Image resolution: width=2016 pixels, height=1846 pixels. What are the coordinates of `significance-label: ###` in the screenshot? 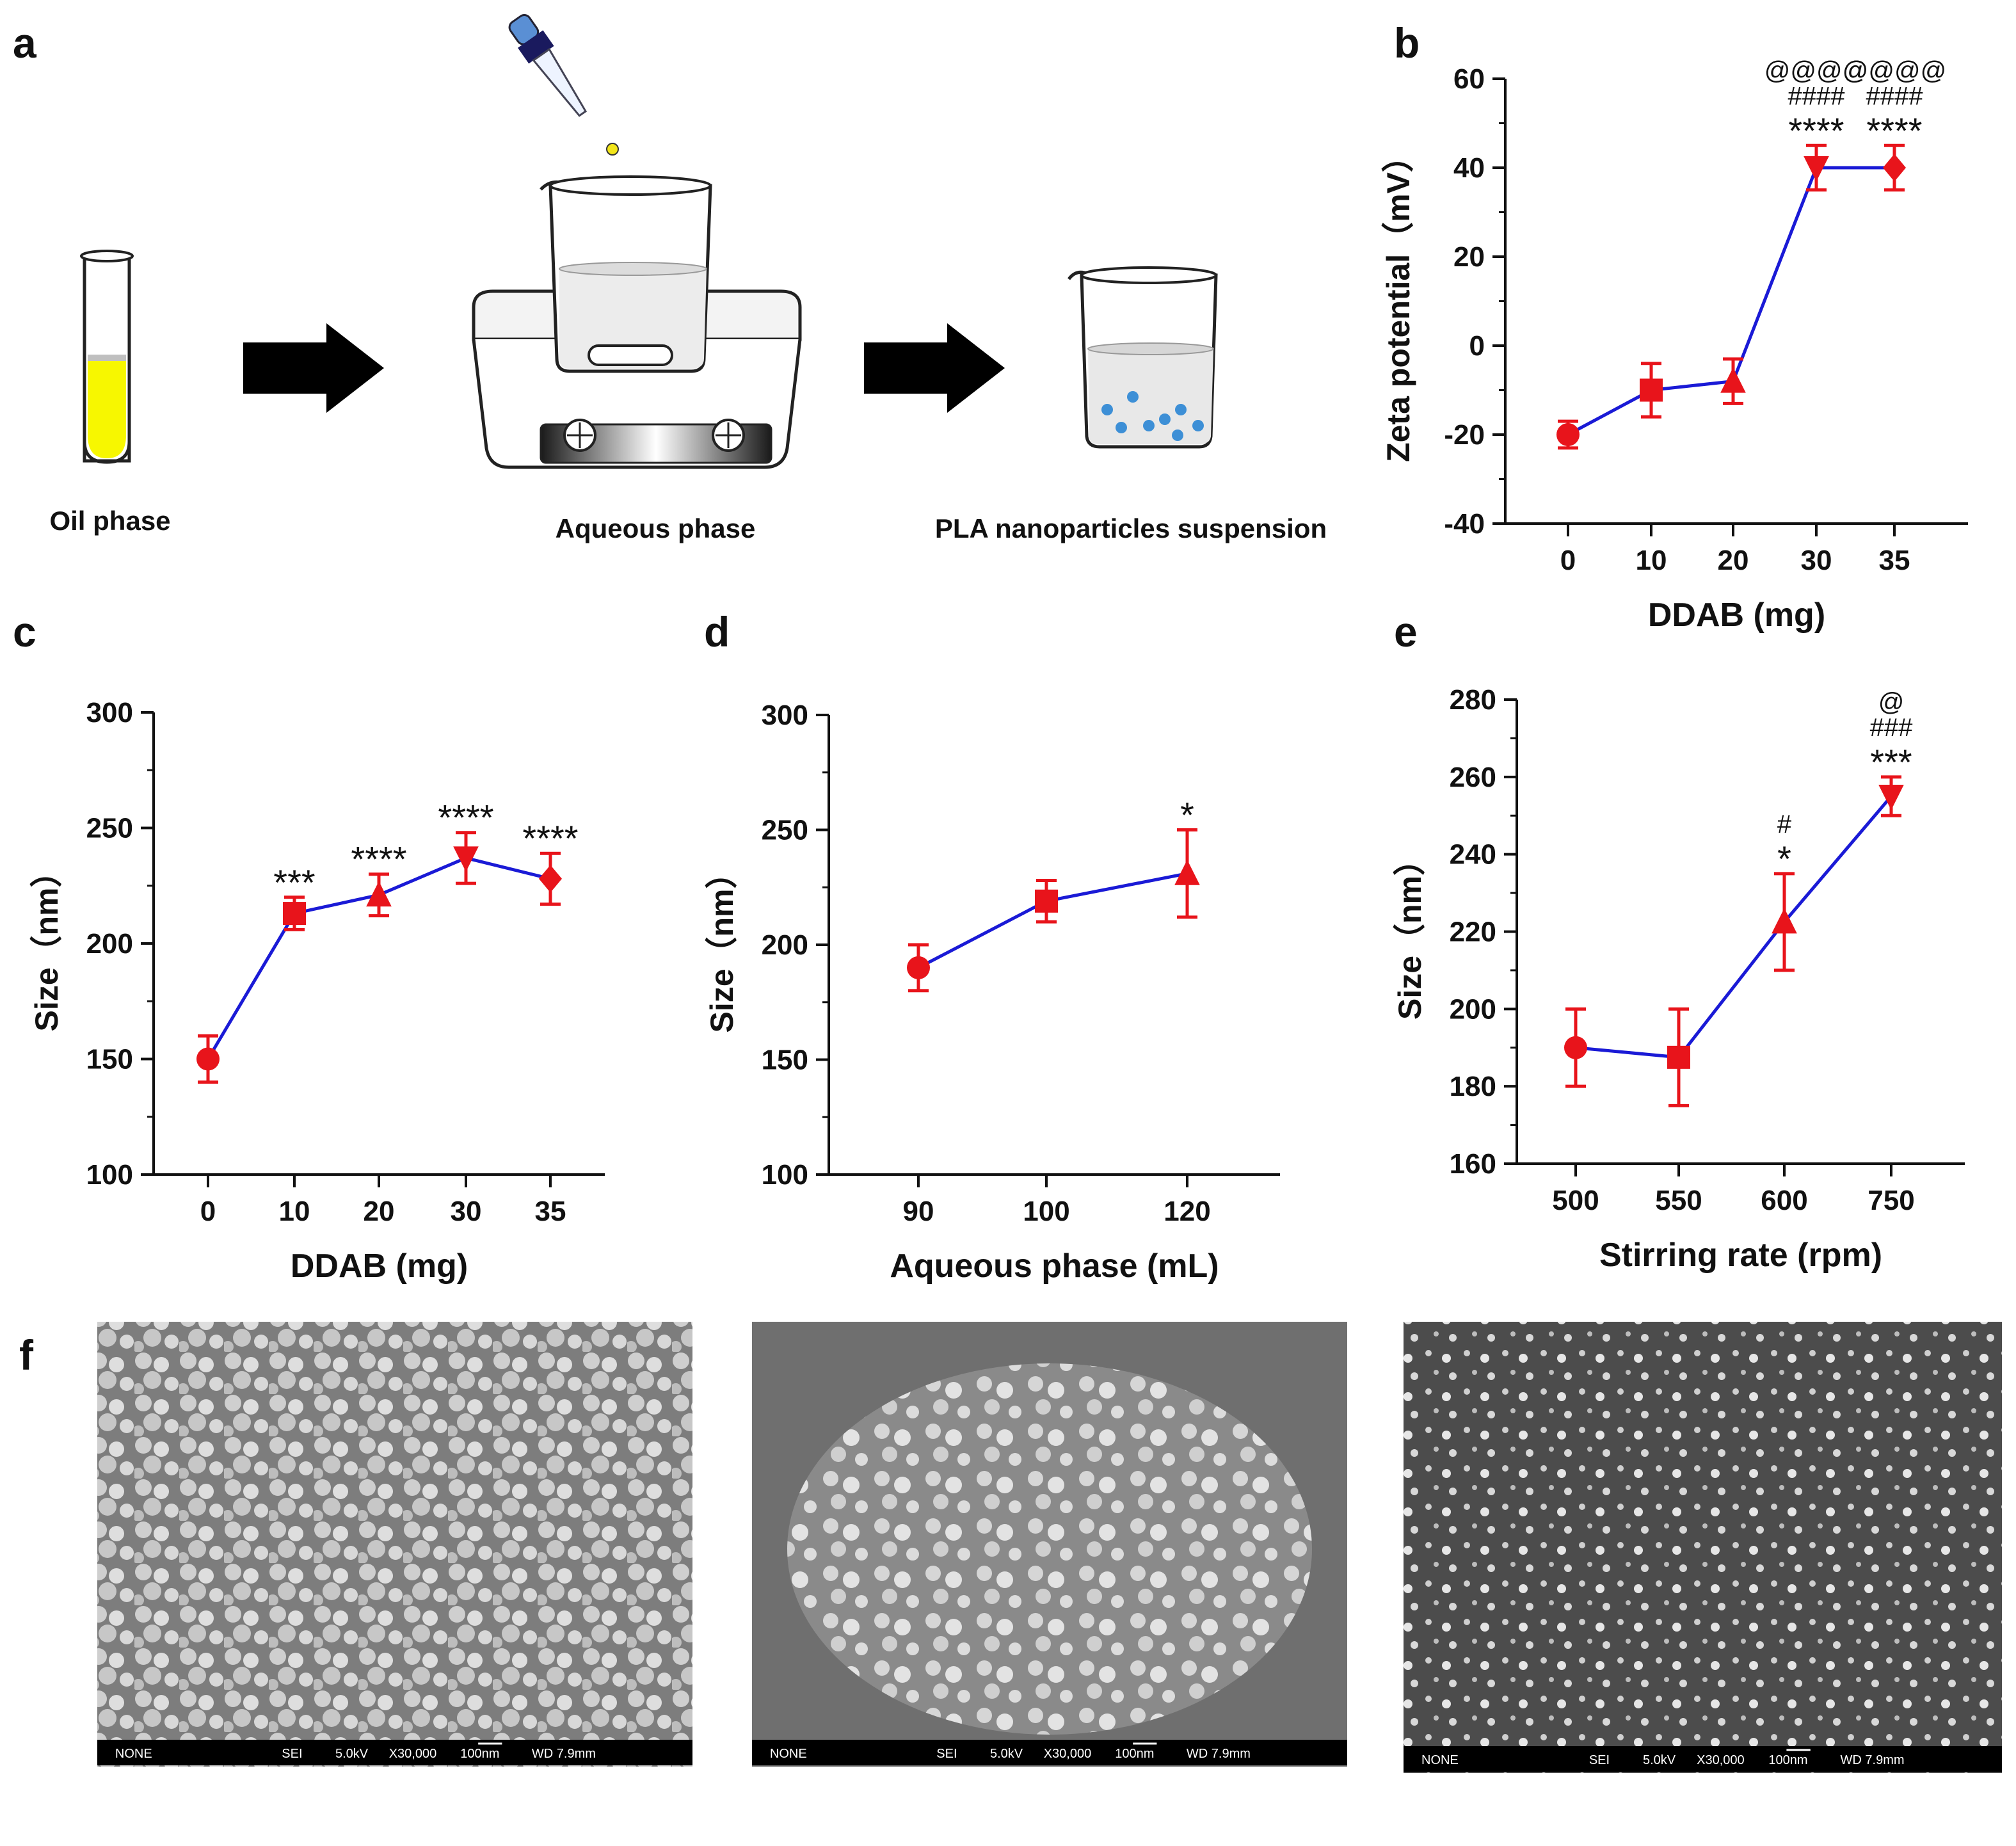 It's located at (1891, 728).